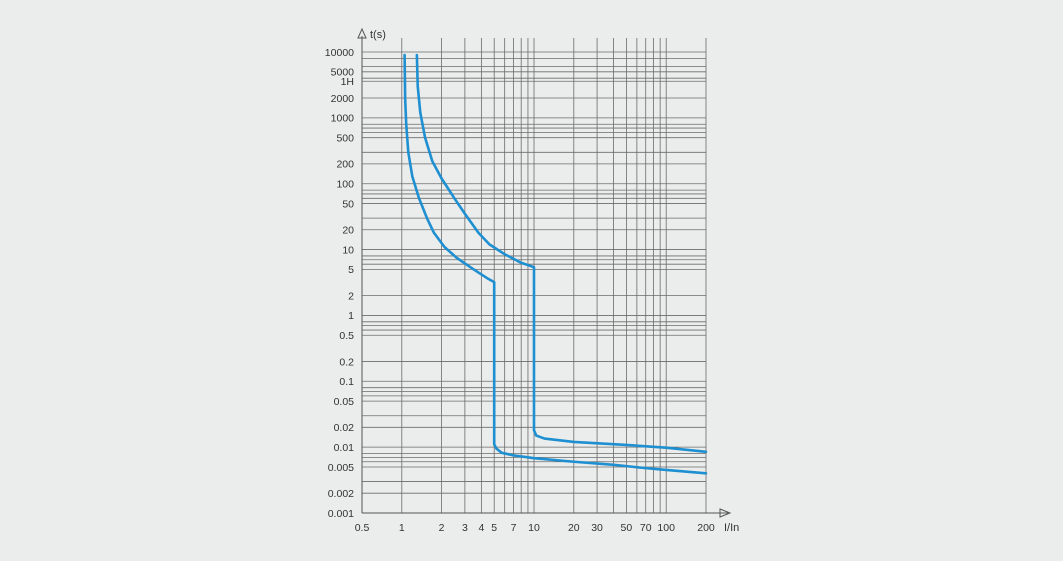  I want to click on x-tick-label: 0.5, so click(362, 528).